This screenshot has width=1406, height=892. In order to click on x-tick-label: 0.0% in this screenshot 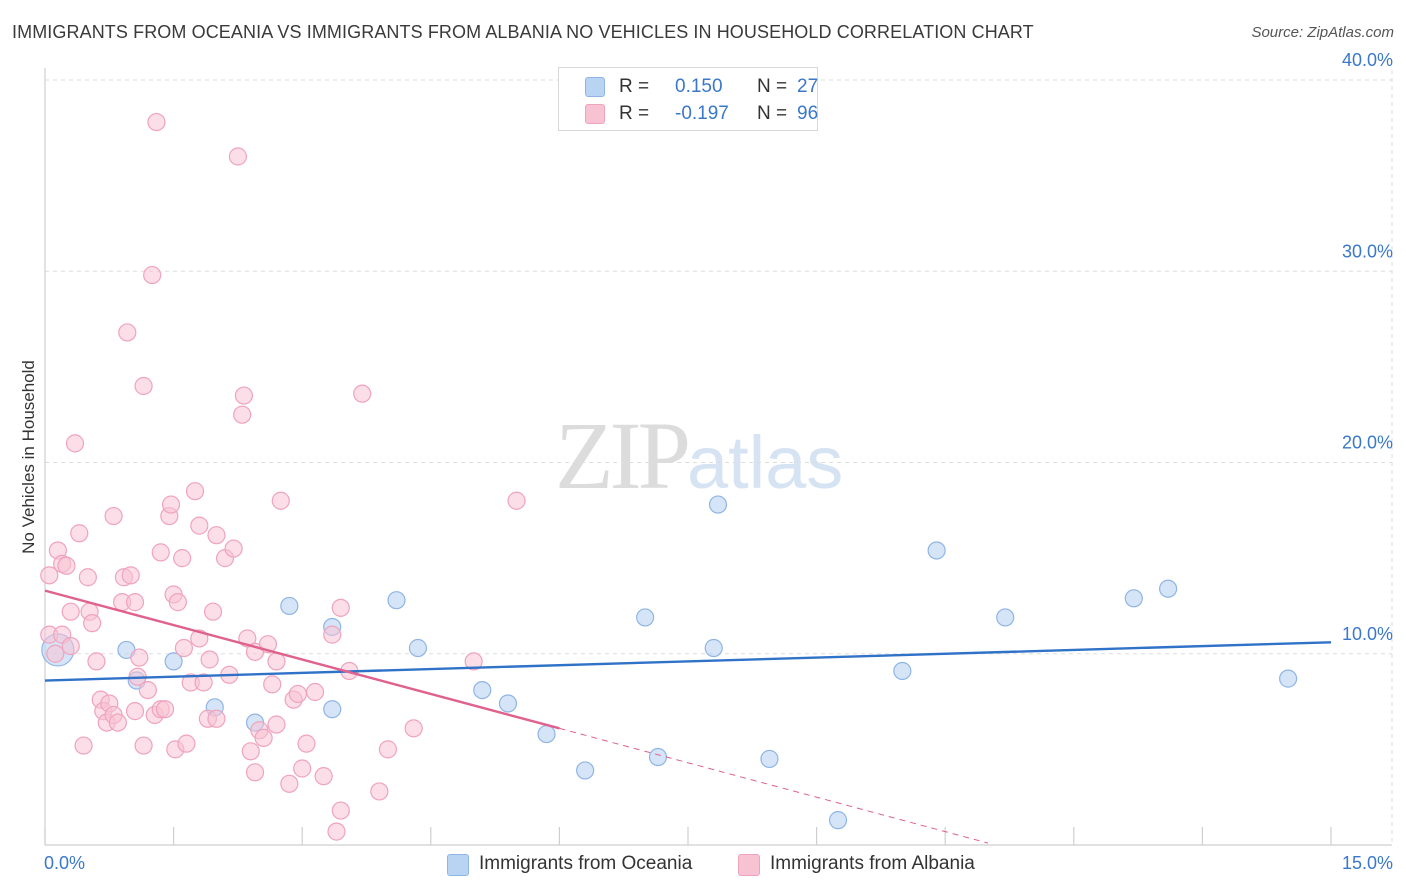, I will do `click(64, 863)`.